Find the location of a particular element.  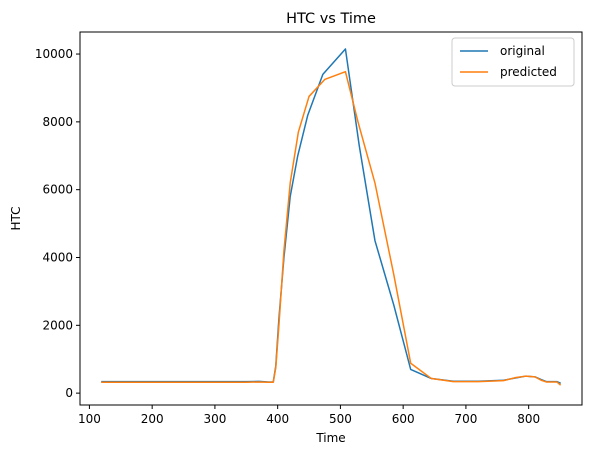

y-tick-label-0: 0 is located at coordinates (69, 393).